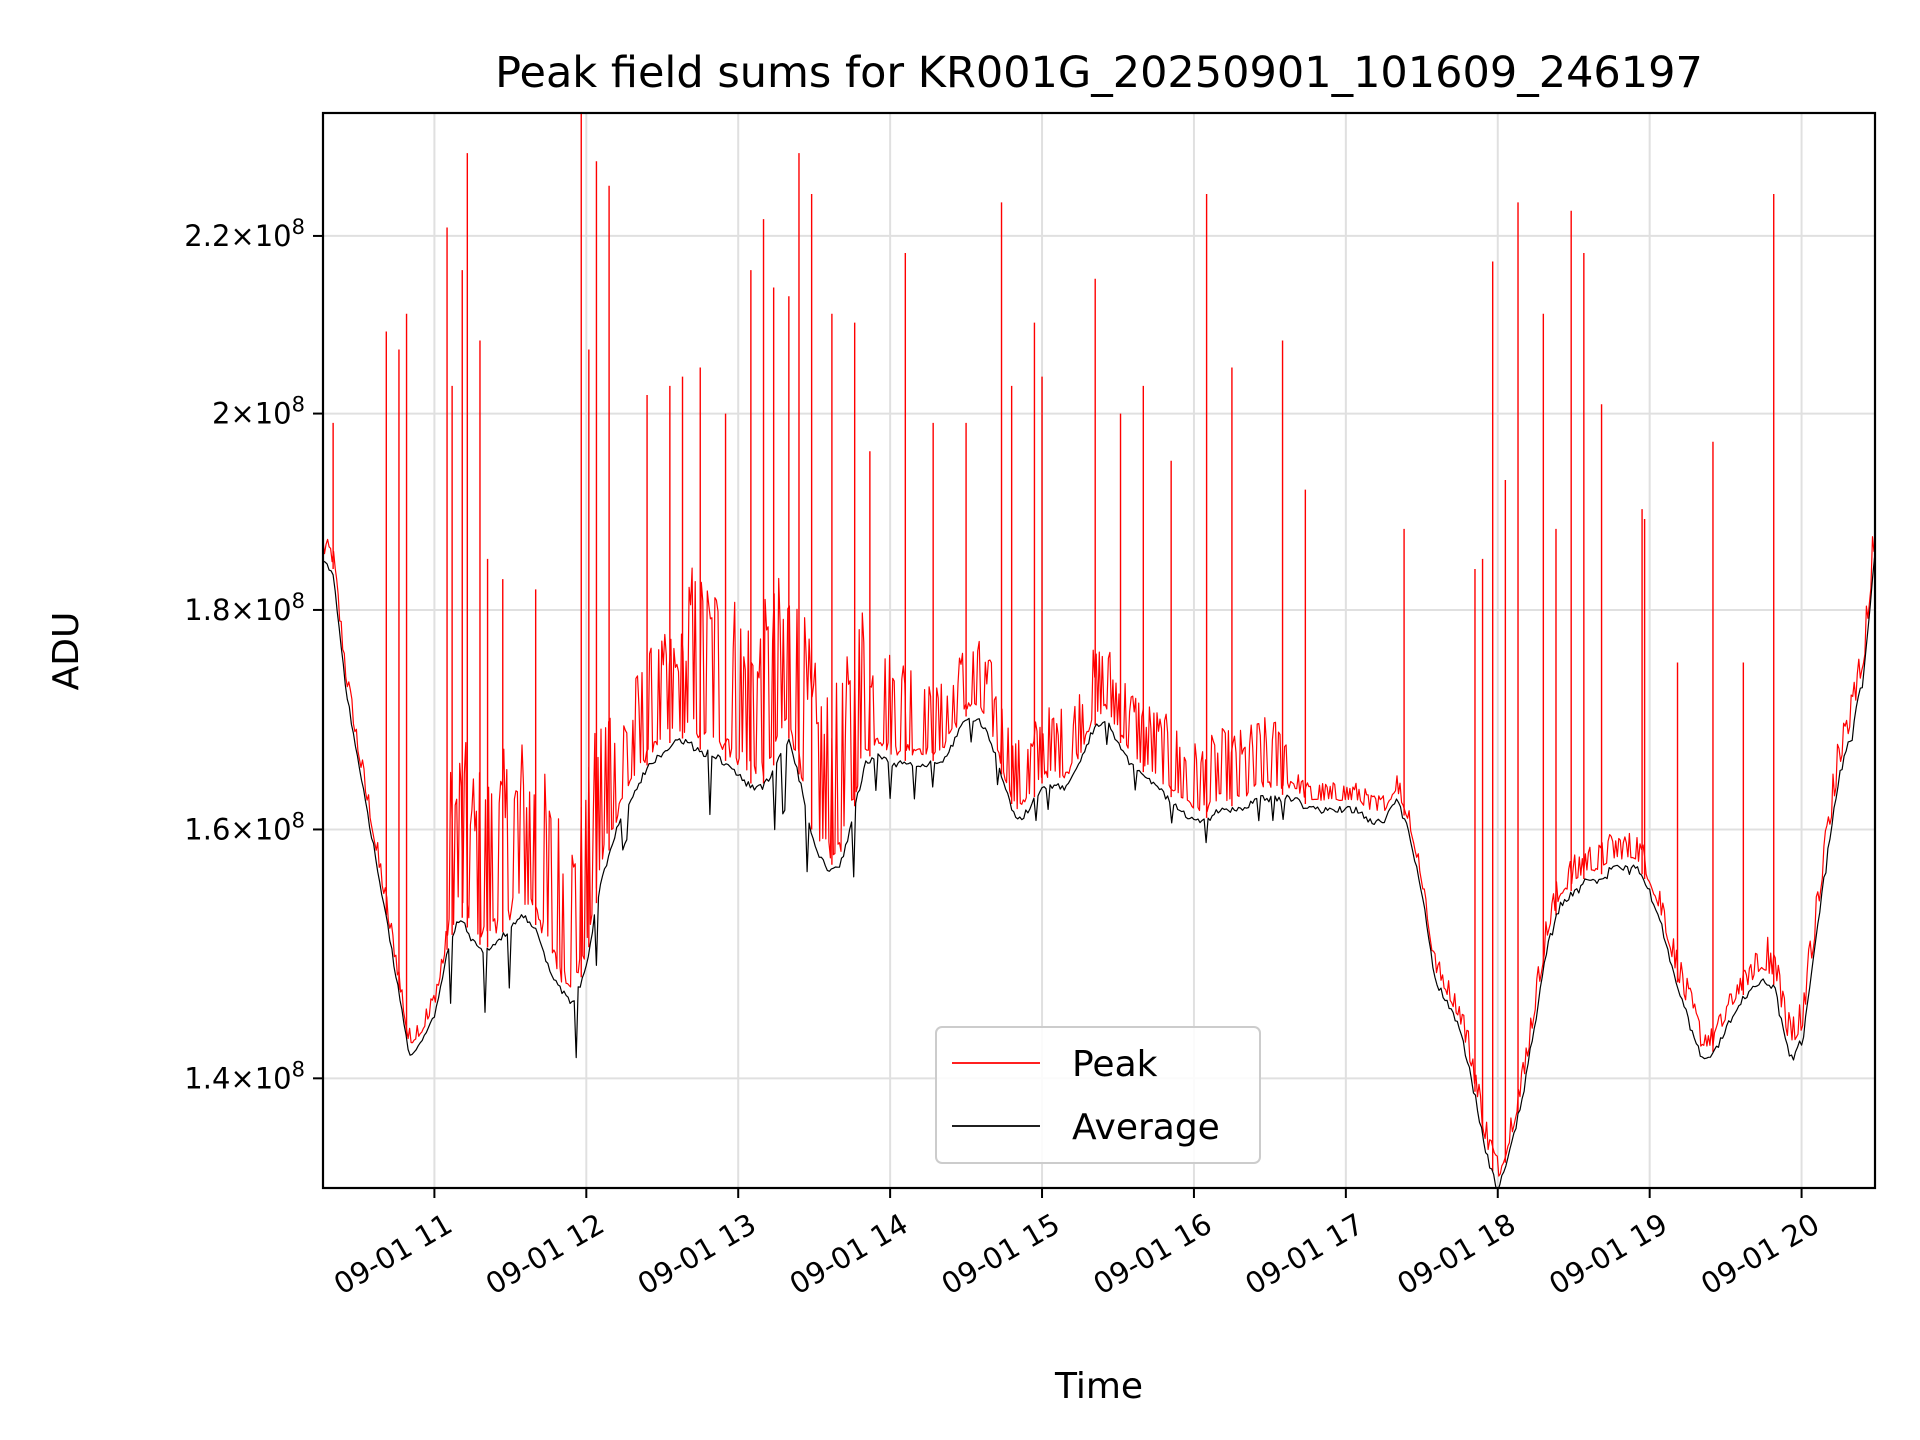 This screenshot has height=1440, width=1920. I want to click on legend: Peak Average, so click(1098, 1095).